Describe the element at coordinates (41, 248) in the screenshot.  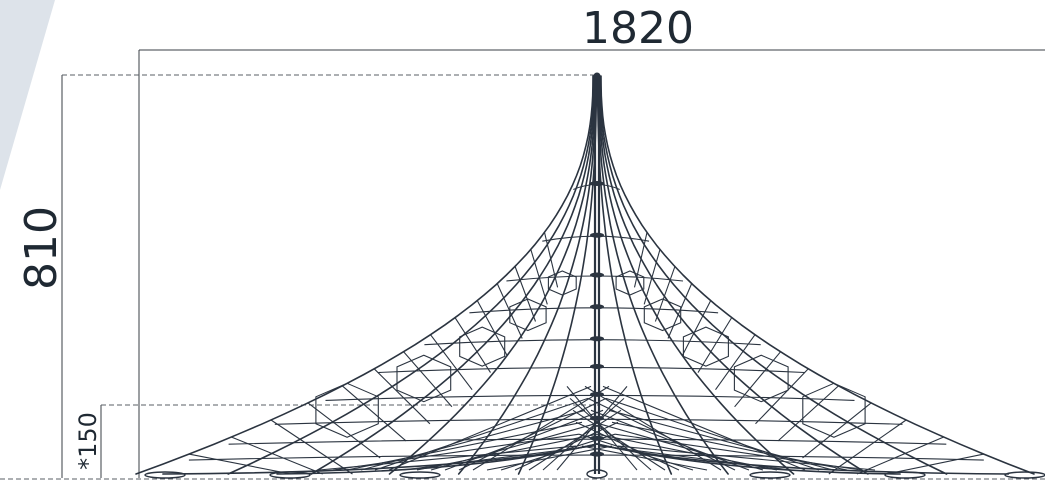
I see `height-label: 810` at that location.